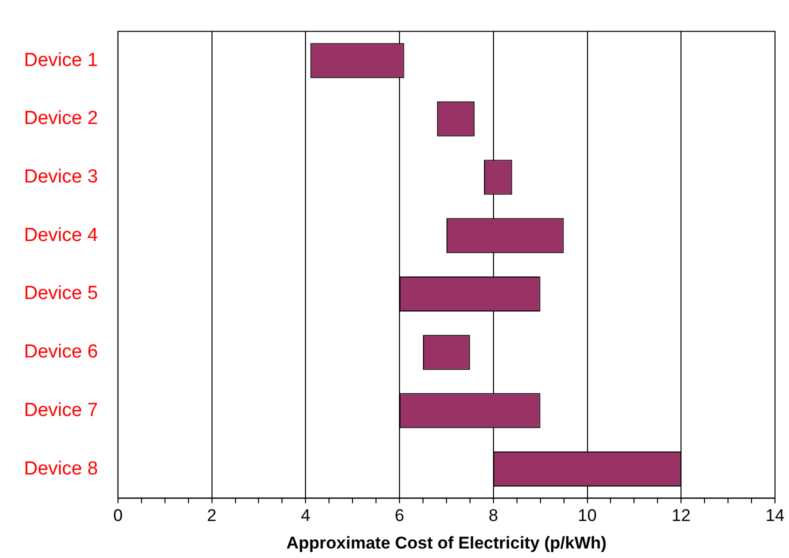 The width and height of the screenshot is (789, 558). Describe the element at coordinates (212, 516) in the screenshot. I see `x-tick-label: 2` at that location.